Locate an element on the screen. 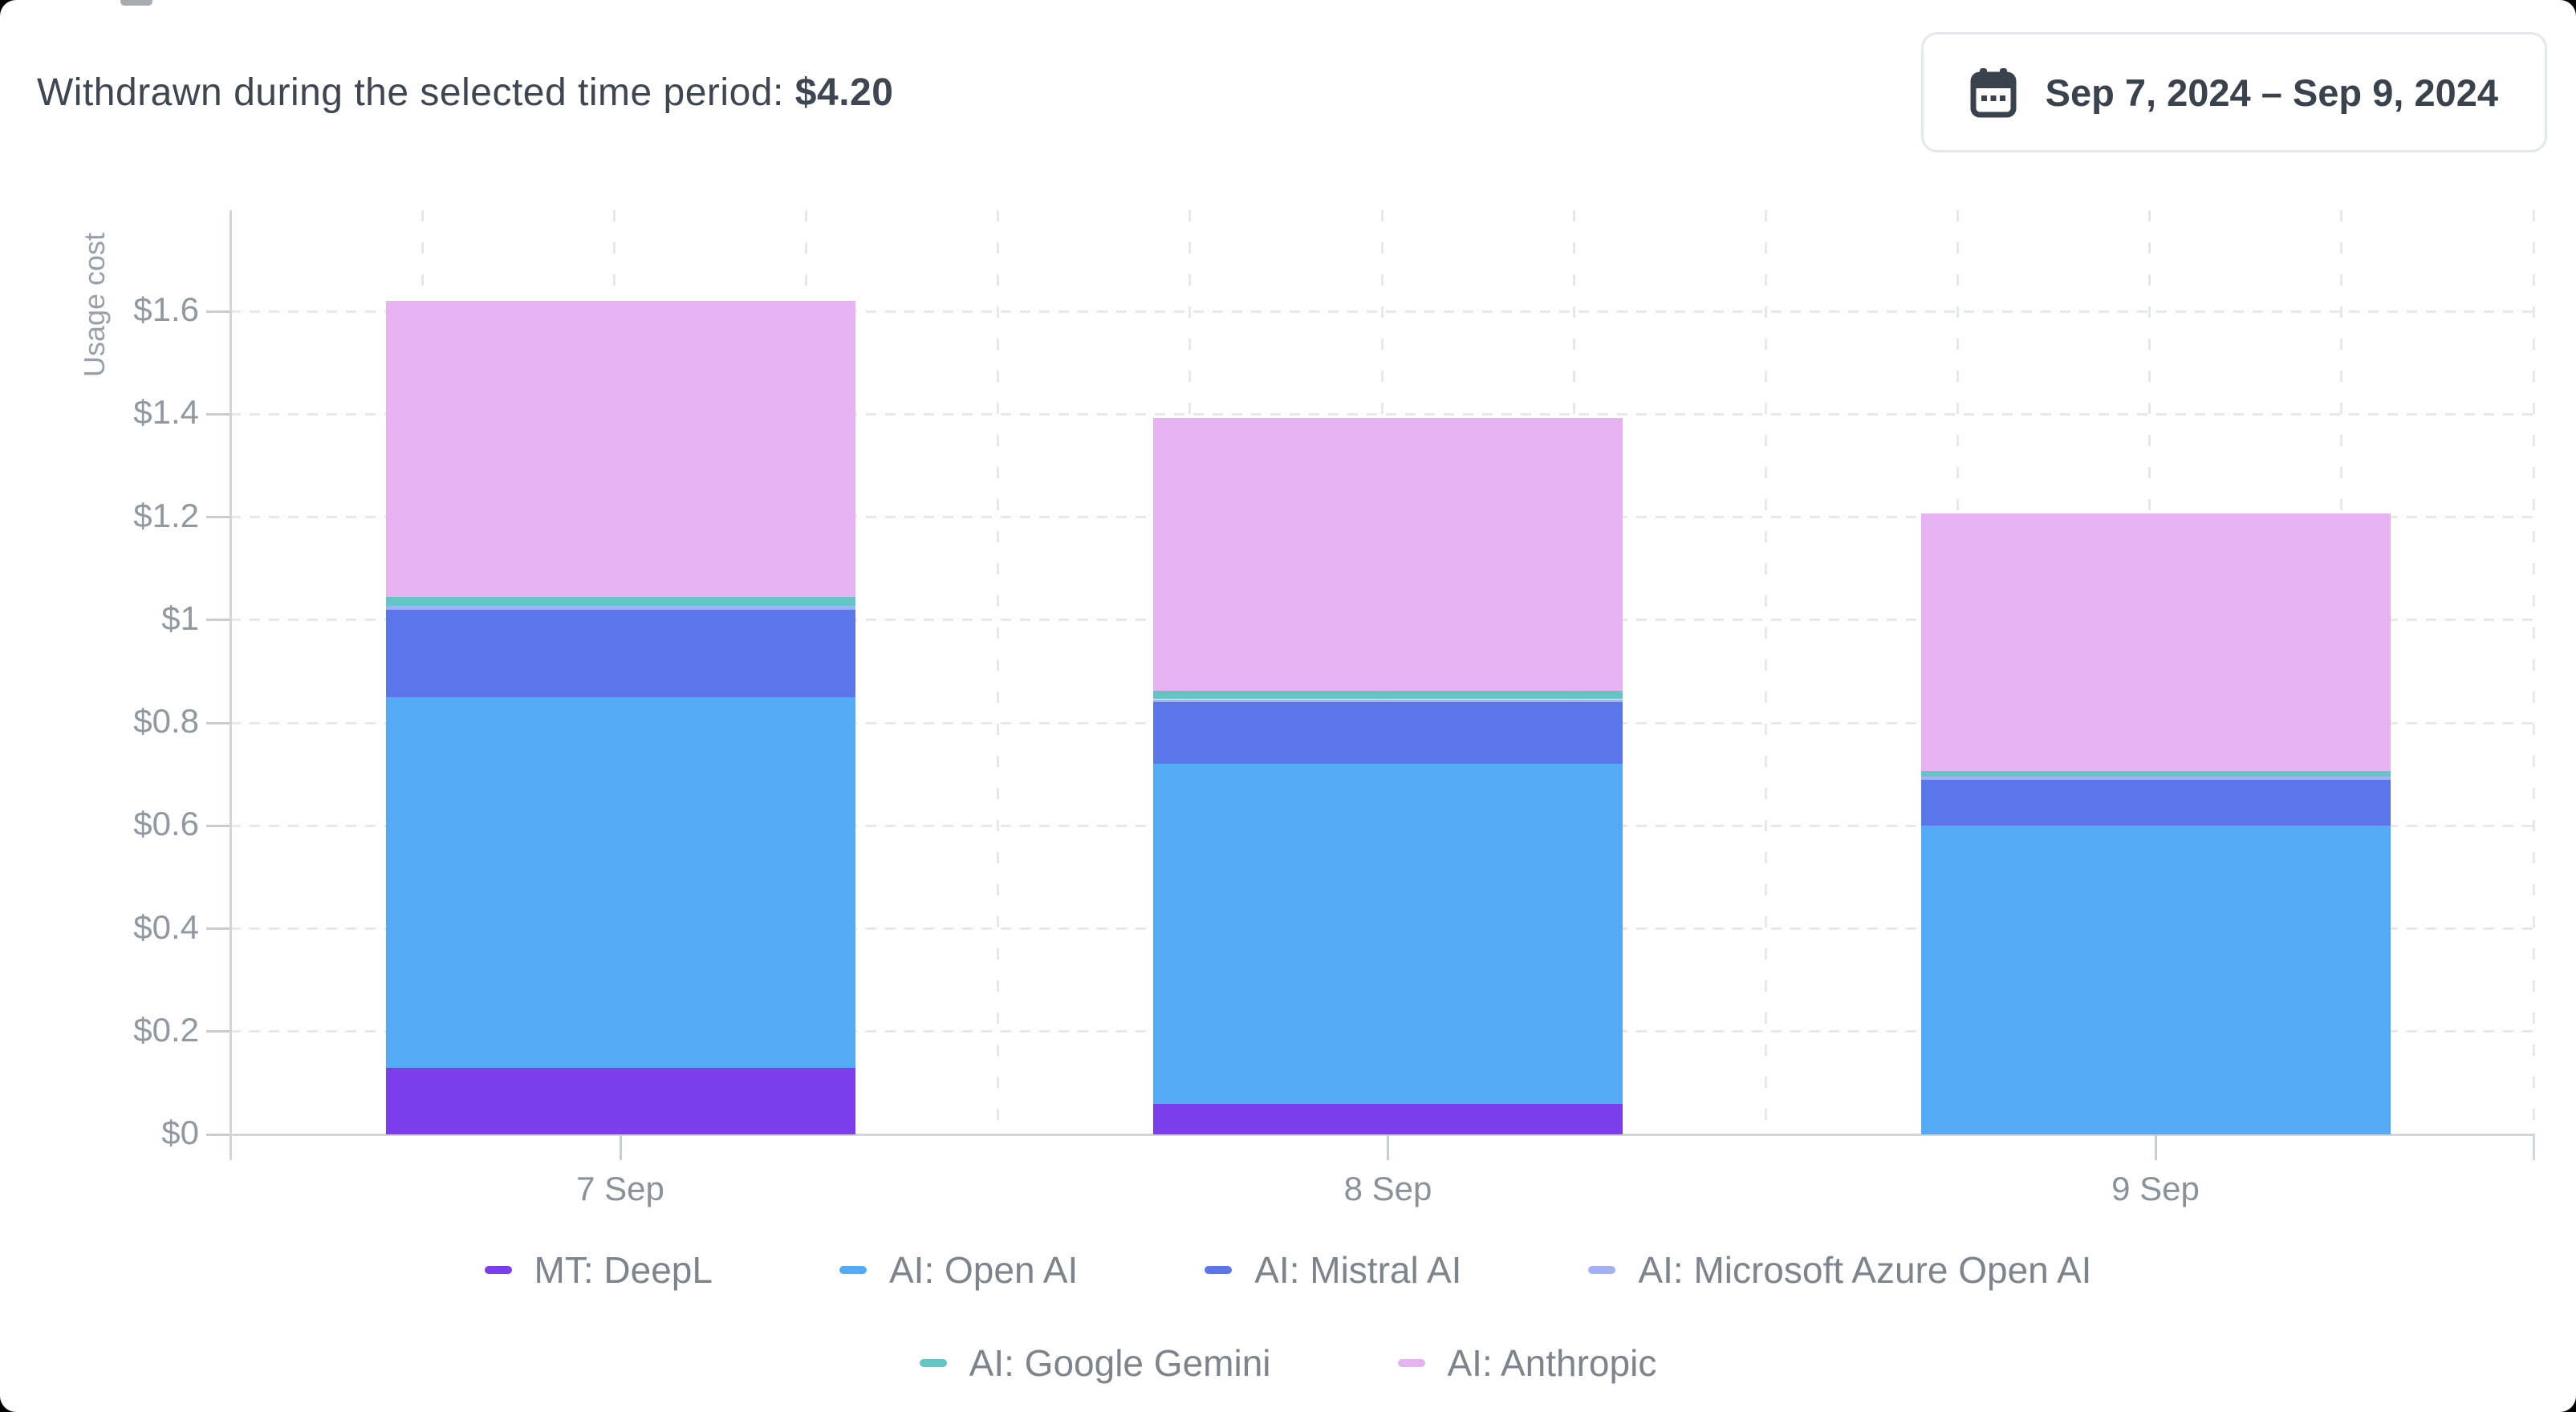 The width and height of the screenshot is (2576, 1412). y-tick-label: $0.8 is located at coordinates (166, 721).